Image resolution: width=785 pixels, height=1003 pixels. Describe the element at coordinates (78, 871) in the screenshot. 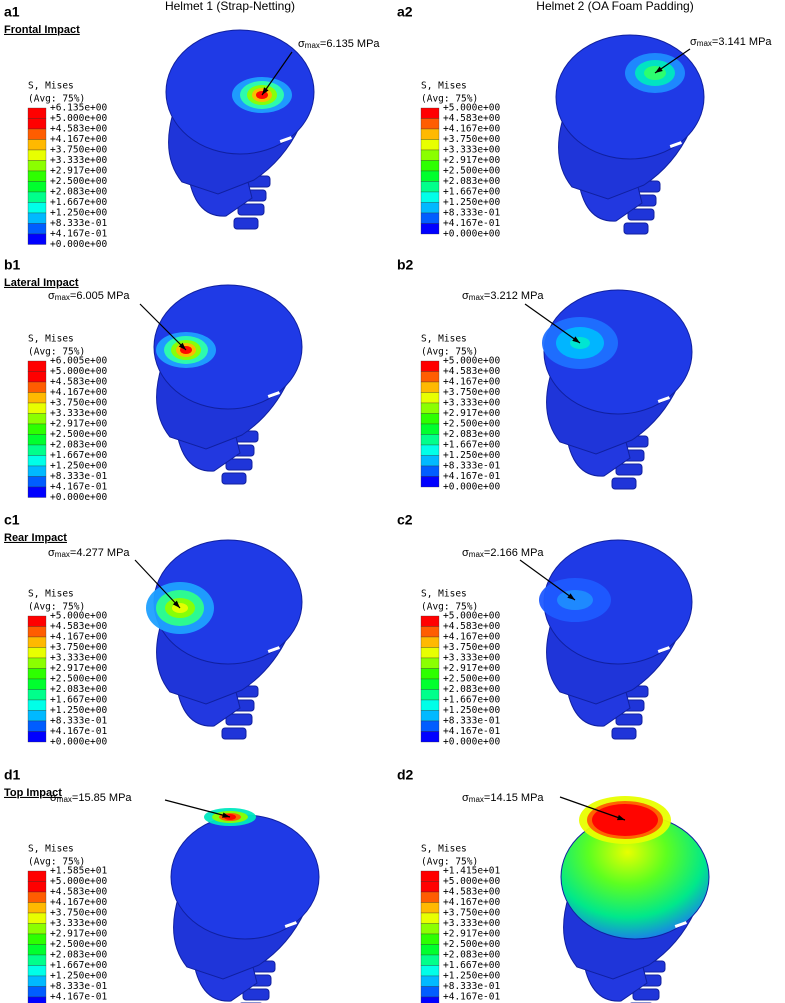

I see `legend-label: +1.585e+01` at that location.